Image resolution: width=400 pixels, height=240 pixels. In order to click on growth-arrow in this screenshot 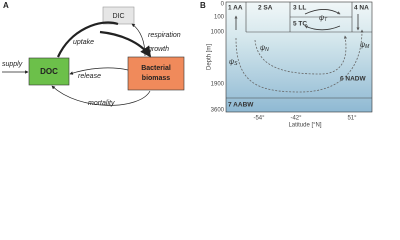, I will do `click(125, 44)`.